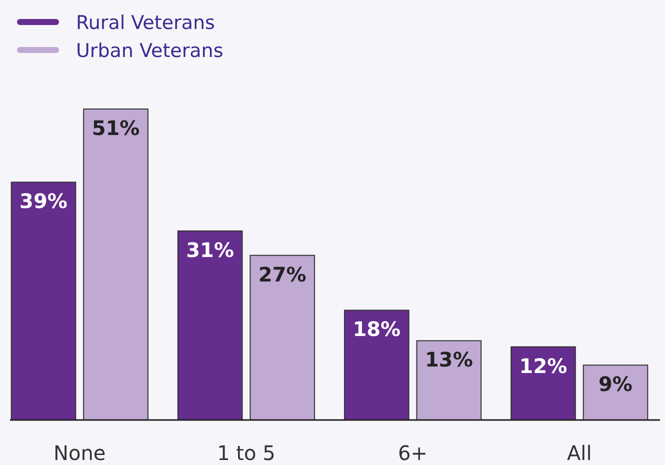 This screenshot has width=665, height=465. Describe the element at coordinates (246, 453) in the screenshot. I see `x-tick-label: 1 to 5` at that location.